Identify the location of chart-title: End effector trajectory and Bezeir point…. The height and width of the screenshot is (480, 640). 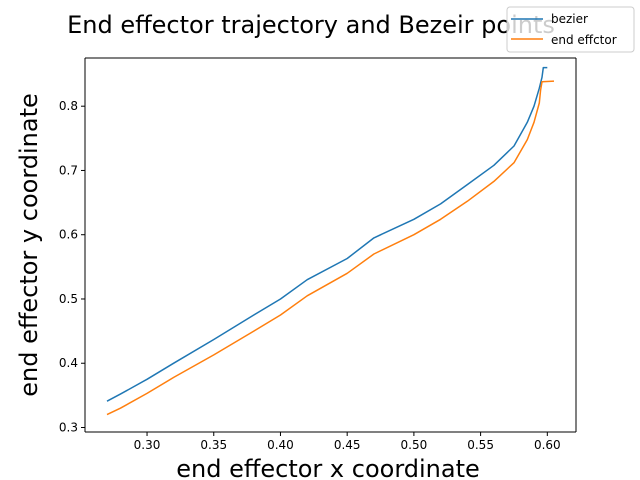
(311, 25).